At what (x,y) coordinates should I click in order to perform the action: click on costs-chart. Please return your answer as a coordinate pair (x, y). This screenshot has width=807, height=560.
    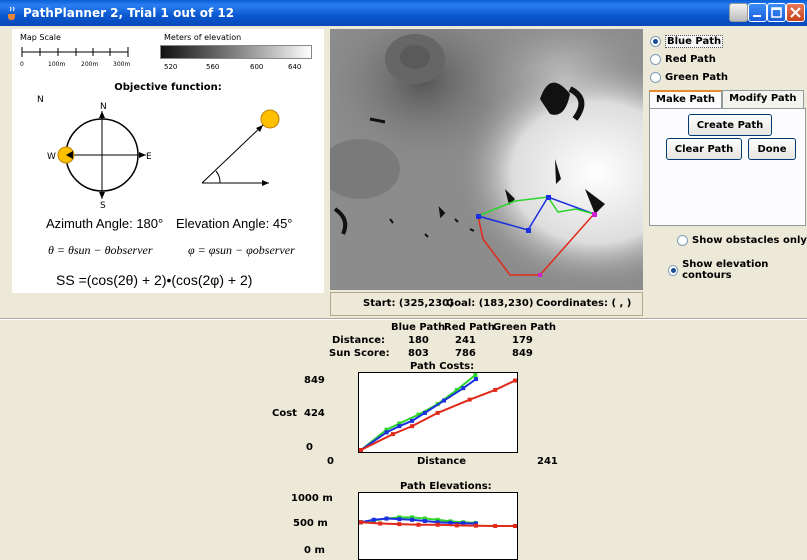
    Looking at the image, I should click on (438, 412).